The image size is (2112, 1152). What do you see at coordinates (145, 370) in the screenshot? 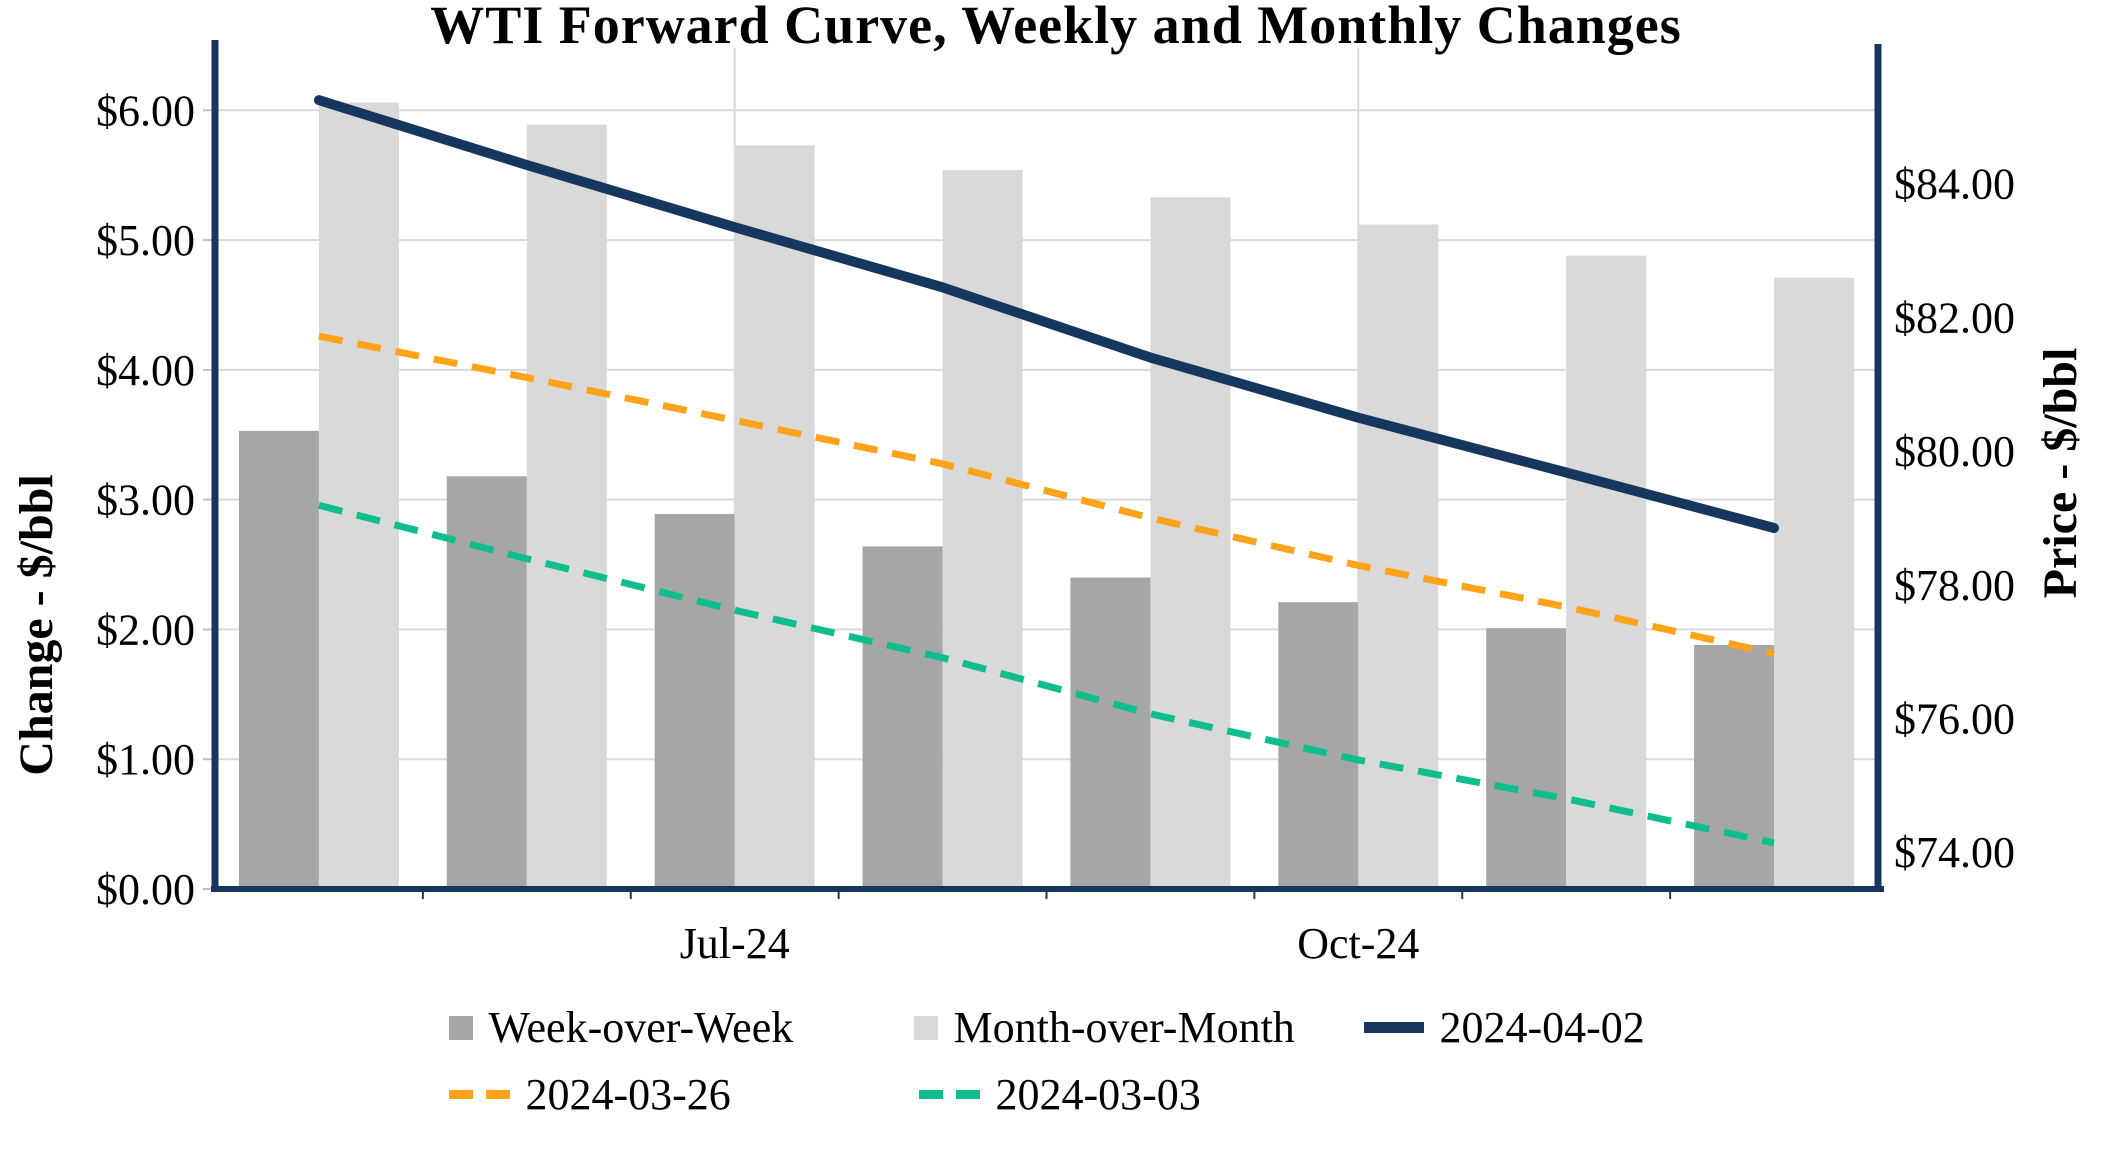
I see `left-axis-tick-label: $4.00` at bounding box center [145, 370].